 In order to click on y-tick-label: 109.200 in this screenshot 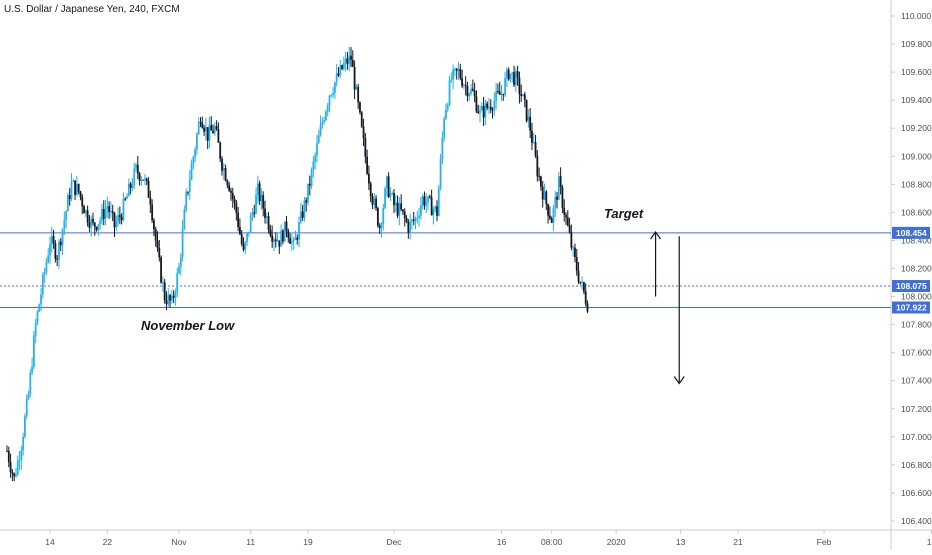, I will do `click(916, 128)`.